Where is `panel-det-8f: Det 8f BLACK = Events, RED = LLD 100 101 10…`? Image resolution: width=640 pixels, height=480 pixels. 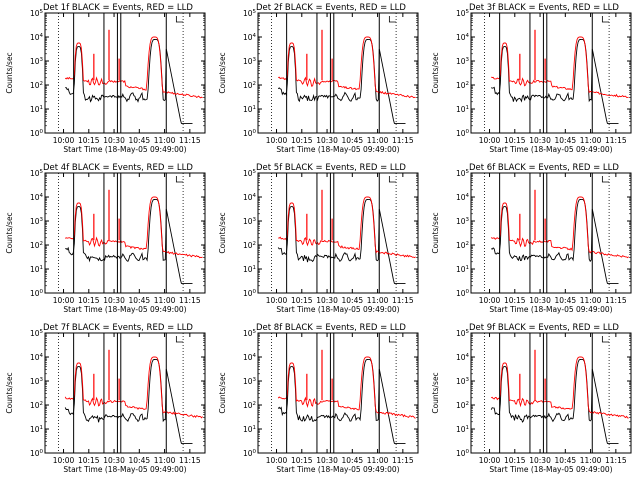 panel-det-8f: Det 8f BLACK = Events, RED = LLD 100 101 10… is located at coordinates (319, 400).